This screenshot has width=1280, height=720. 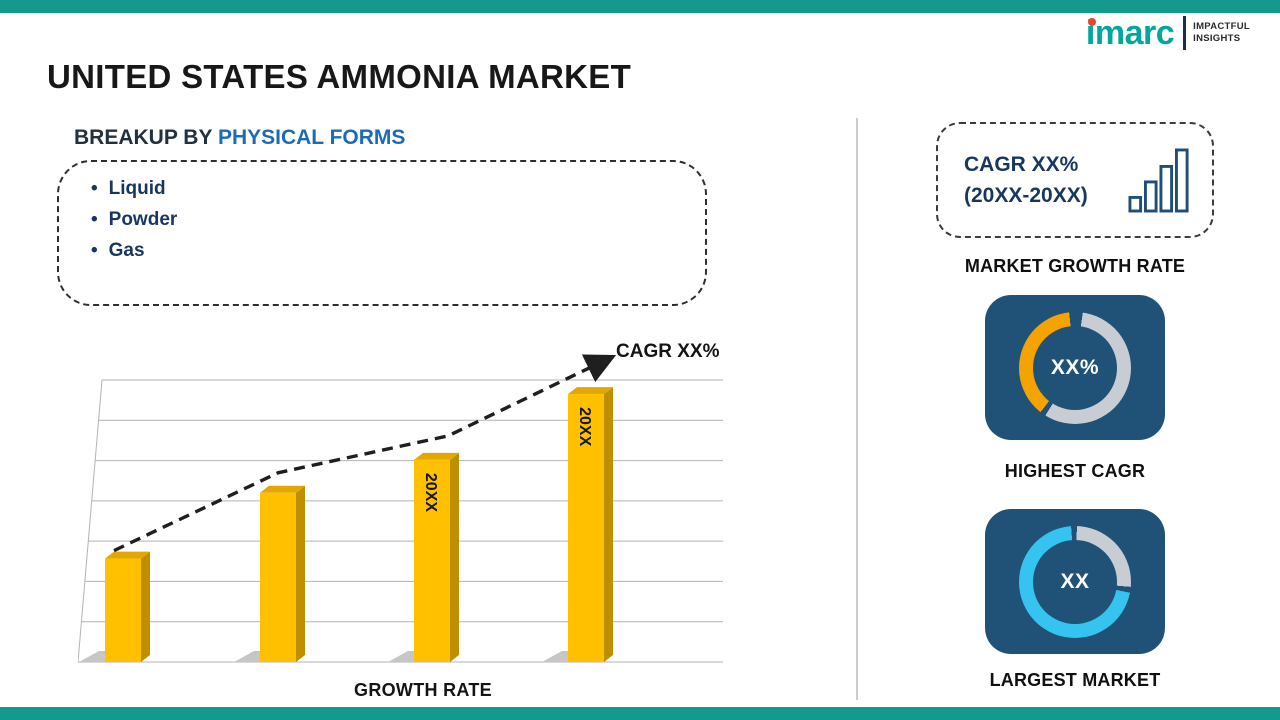 I want to click on bar-chart-icon, so click(x=1158, y=180).